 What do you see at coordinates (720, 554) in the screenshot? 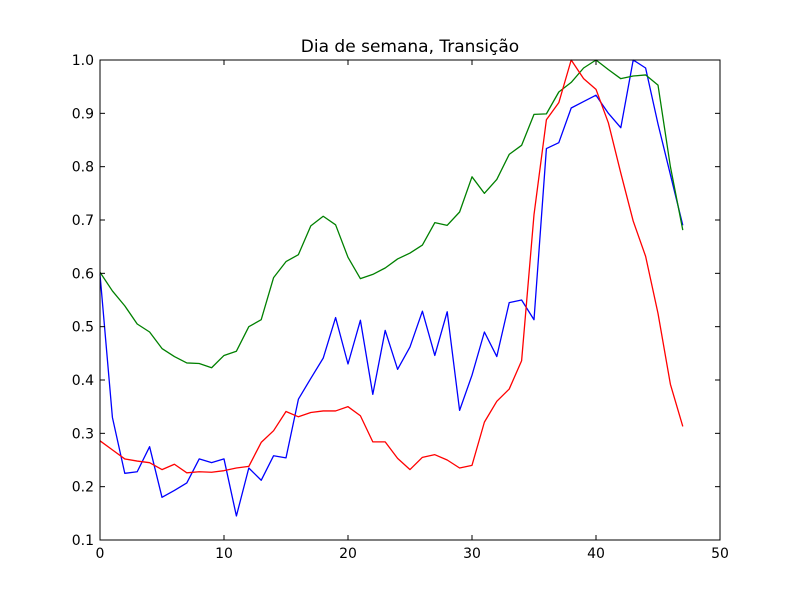
I see `x-tick-label-5: 50` at bounding box center [720, 554].